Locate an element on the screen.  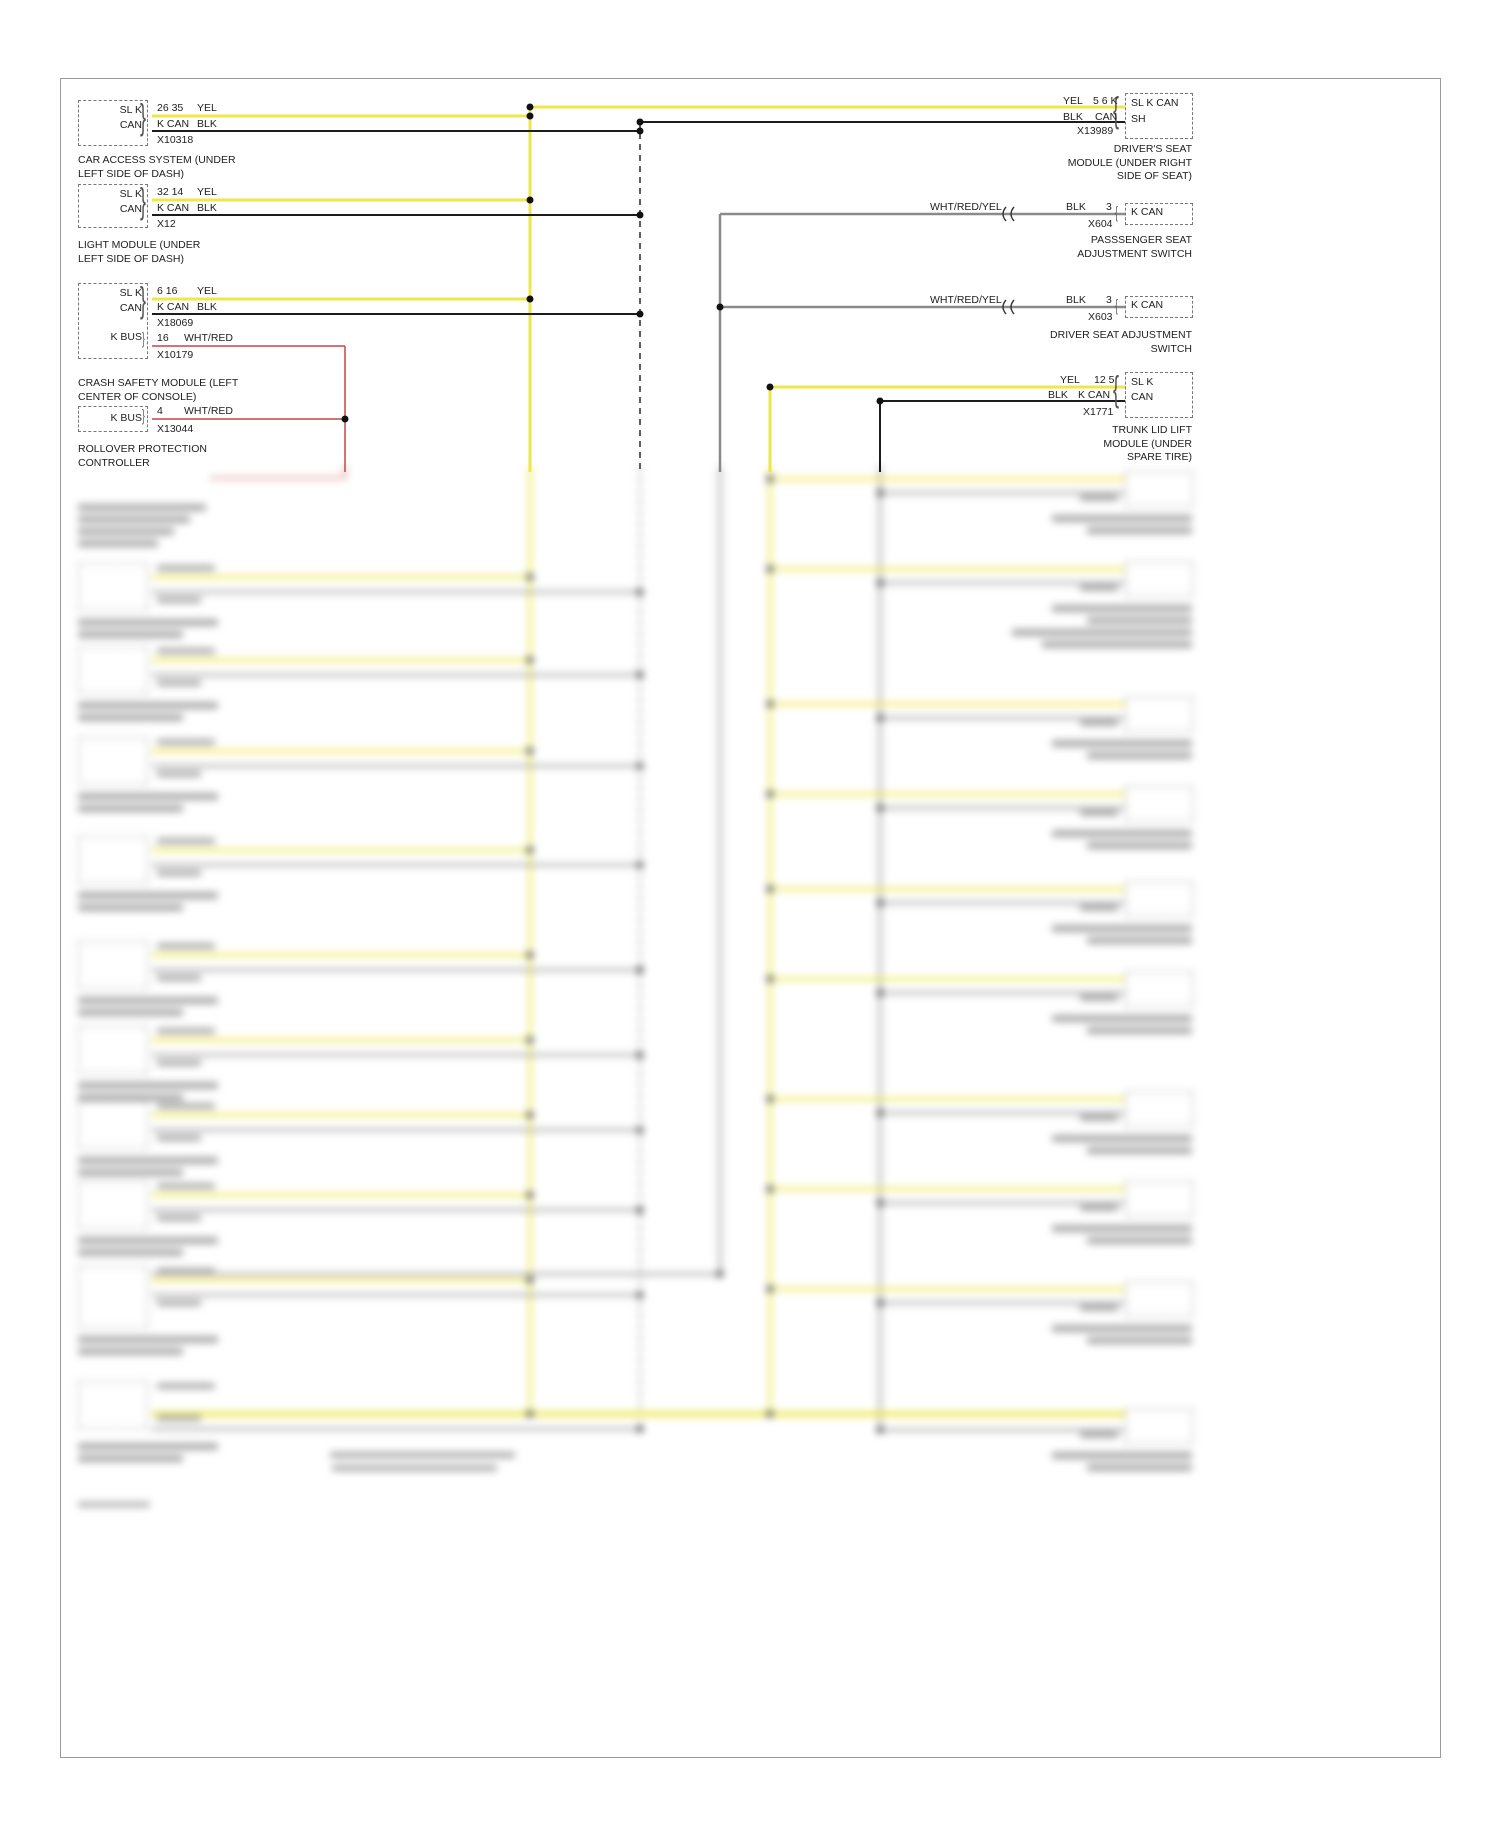
module-caption: TRUNK LID LIFT MODULE (UNDER SPARE TIRE) is located at coordinates (1147, 444).